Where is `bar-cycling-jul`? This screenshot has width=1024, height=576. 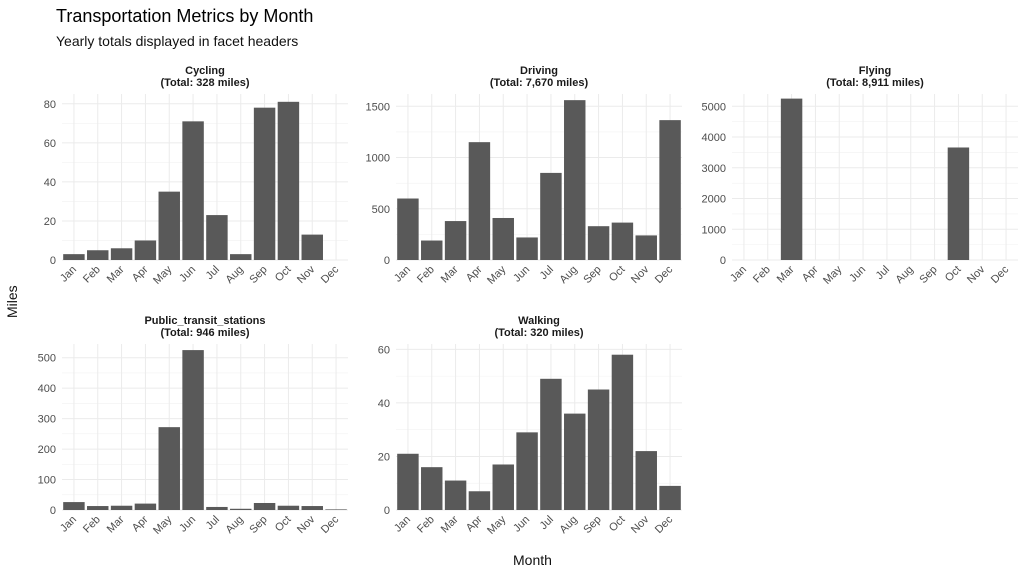
bar-cycling-jul is located at coordinates (217, 237).